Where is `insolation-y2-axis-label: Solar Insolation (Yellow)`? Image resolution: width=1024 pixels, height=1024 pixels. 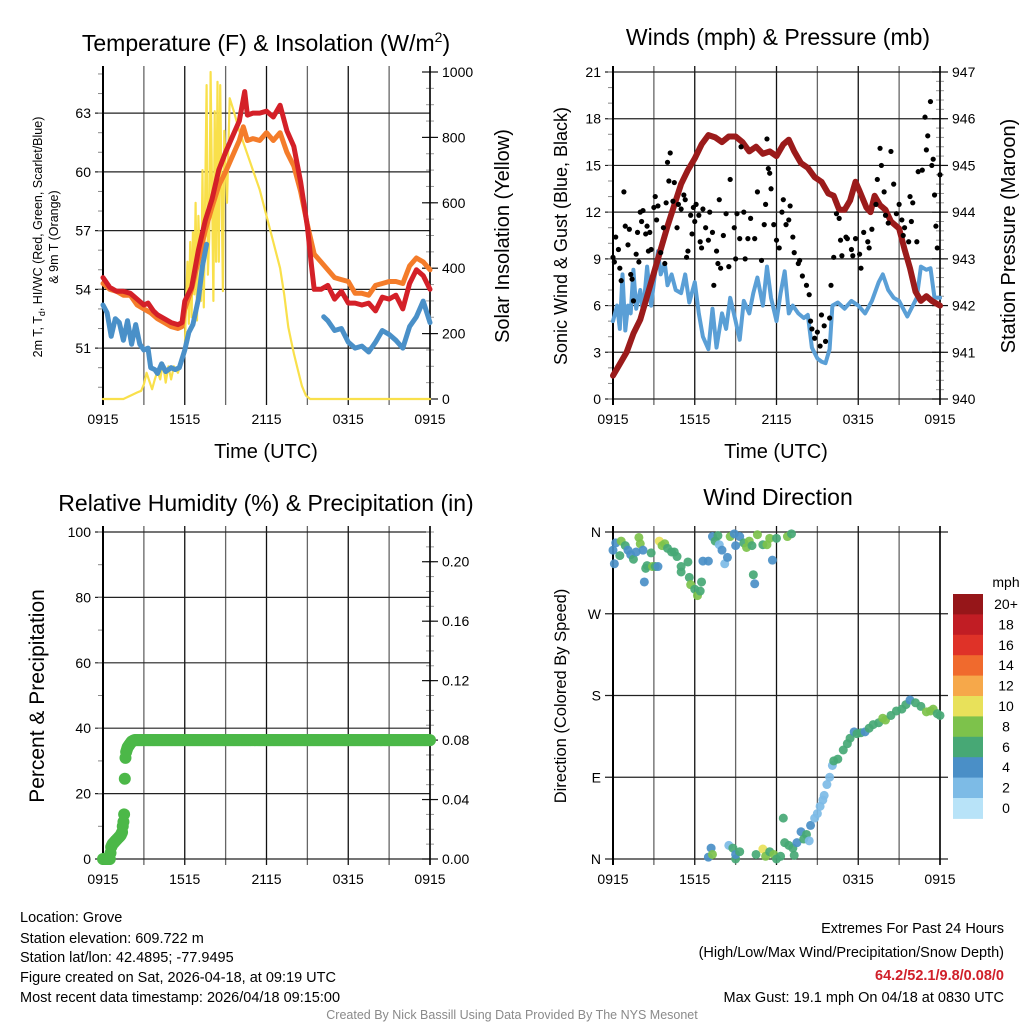 insolation-y2-axis-label: Solar Insolation (Yellow) is located at coordinates (503, 236).